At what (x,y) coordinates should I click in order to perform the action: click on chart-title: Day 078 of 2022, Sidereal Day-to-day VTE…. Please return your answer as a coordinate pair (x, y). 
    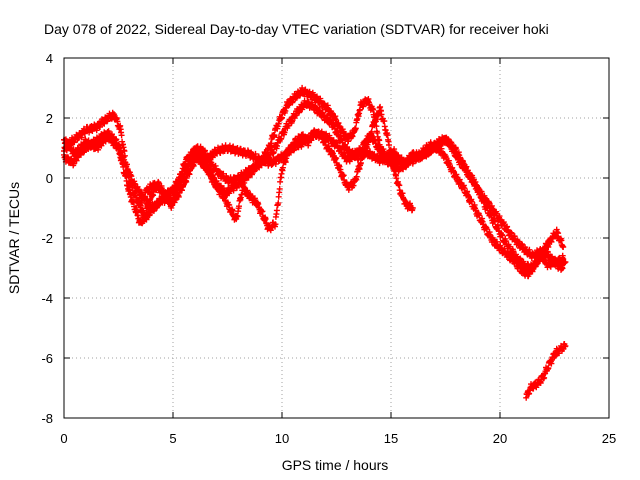
    Looking at the image, I should click on (296, 29).